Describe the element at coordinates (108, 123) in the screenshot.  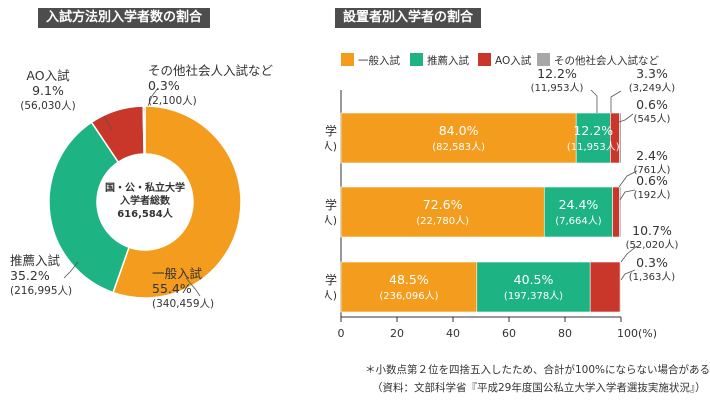
I see `leader-line-ao` at that location.